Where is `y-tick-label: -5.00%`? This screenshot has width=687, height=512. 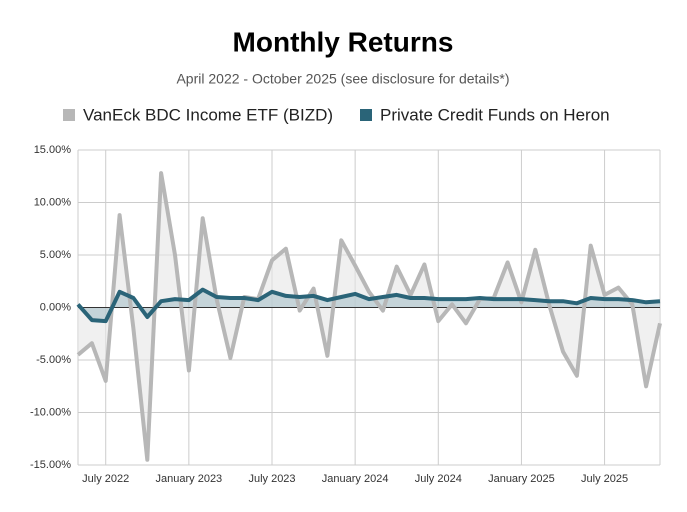 y-tick-label: -5.00% is located at coordinates (53, 360).